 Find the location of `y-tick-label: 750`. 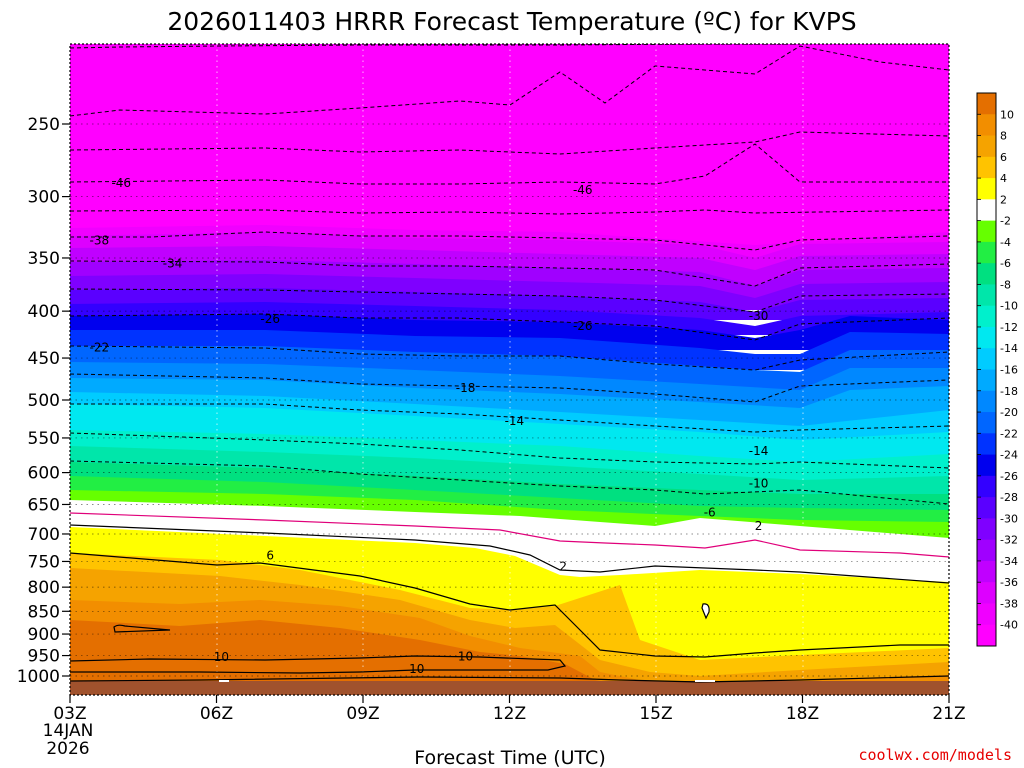

y-tick-label: 750 is located at coordinates (44, 562).